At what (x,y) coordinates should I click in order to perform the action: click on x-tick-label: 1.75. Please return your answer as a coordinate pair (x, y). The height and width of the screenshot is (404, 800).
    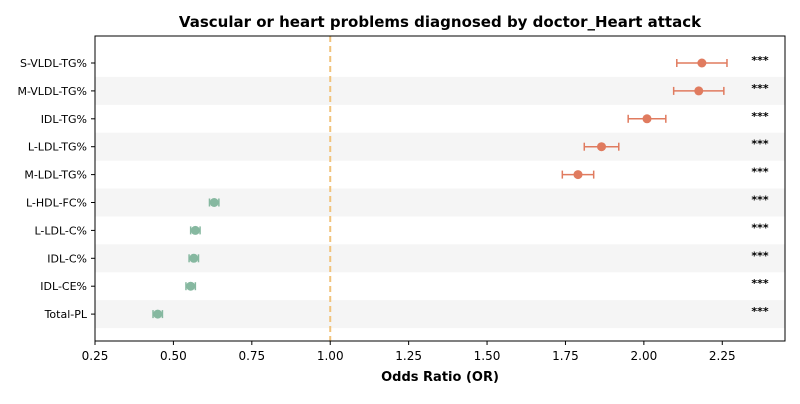
    Looking at the image, I should click on (565, 356).